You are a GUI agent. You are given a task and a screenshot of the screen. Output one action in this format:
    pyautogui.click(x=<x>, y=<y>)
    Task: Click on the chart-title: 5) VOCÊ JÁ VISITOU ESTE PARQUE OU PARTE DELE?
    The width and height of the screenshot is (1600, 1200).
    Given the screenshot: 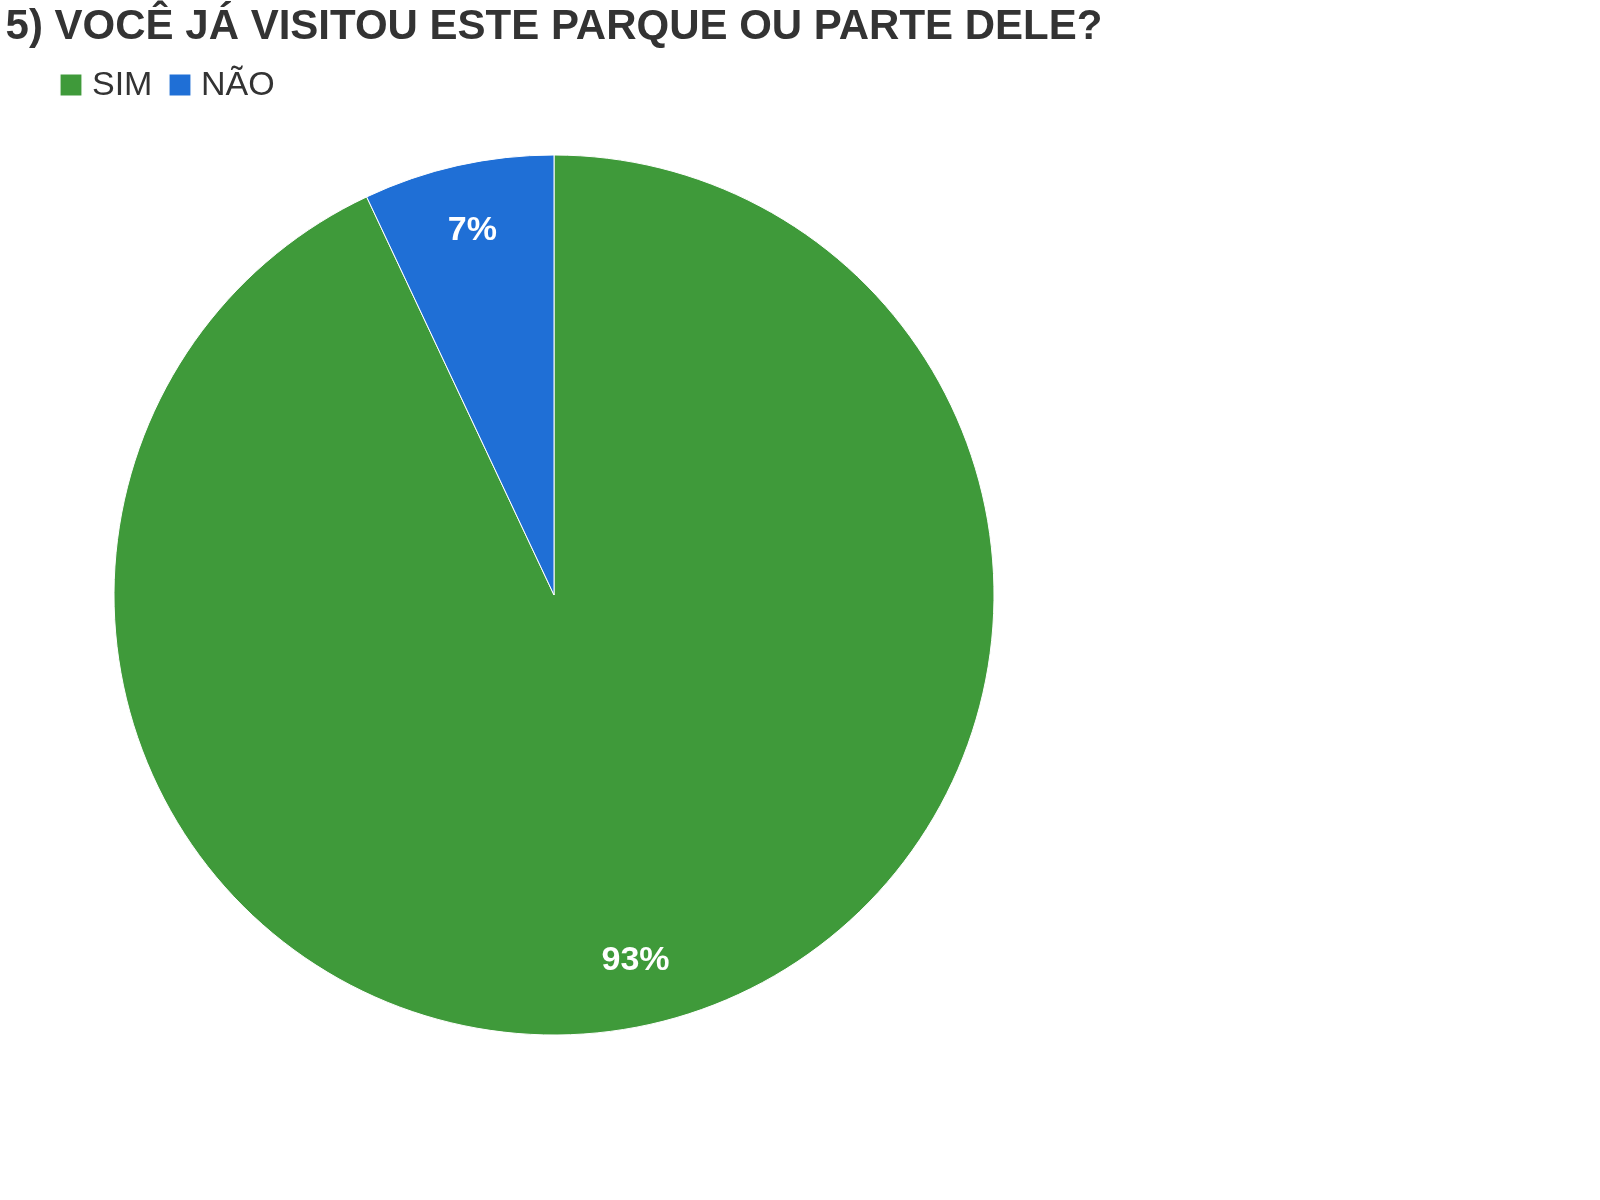 What is the action you would take?
    pyautogui.click(x=554, y=24)
    